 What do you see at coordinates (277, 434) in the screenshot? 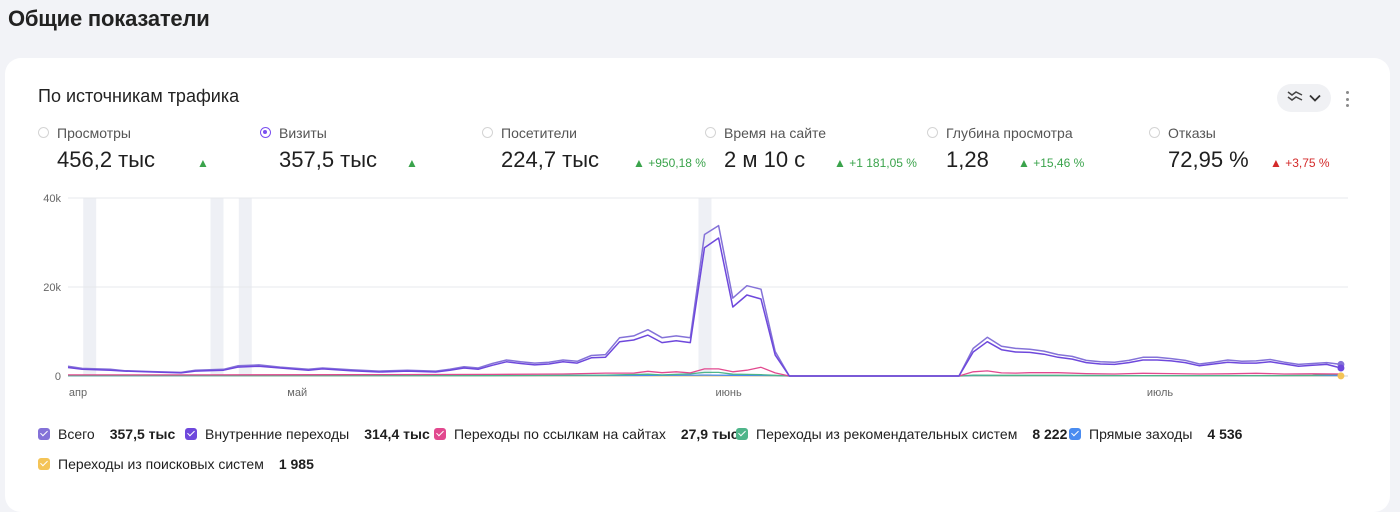
I see `legend-label: Внутренние переходы` at bounding box center [277, 434].